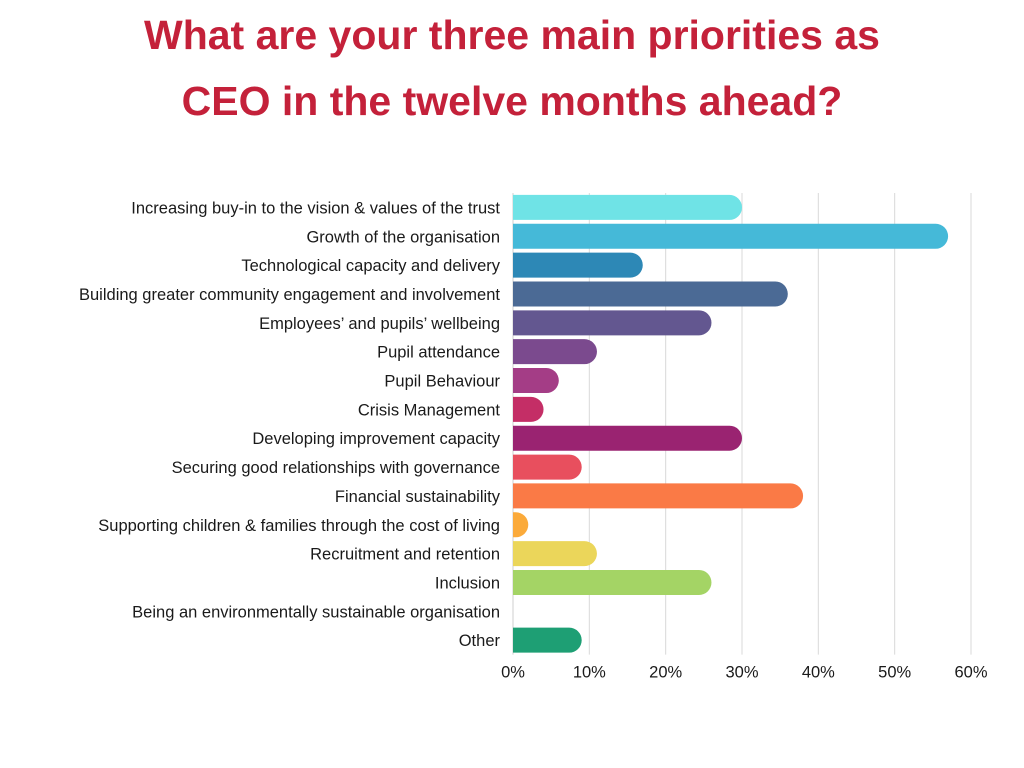 Image resolution: width=1024 pixels, height=768 pixels. I want to click on x-tick-label: 40%, so click(818, 673).